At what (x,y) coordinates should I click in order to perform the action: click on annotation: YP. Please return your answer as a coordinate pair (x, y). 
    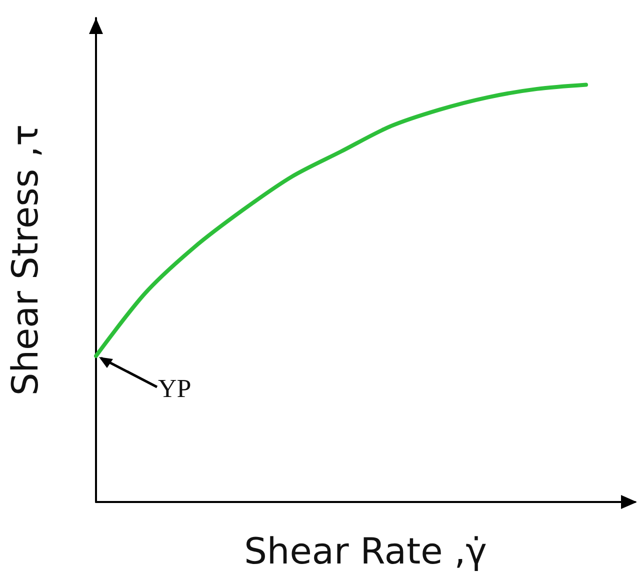
    Looking at the image, I should click on (175, 389).